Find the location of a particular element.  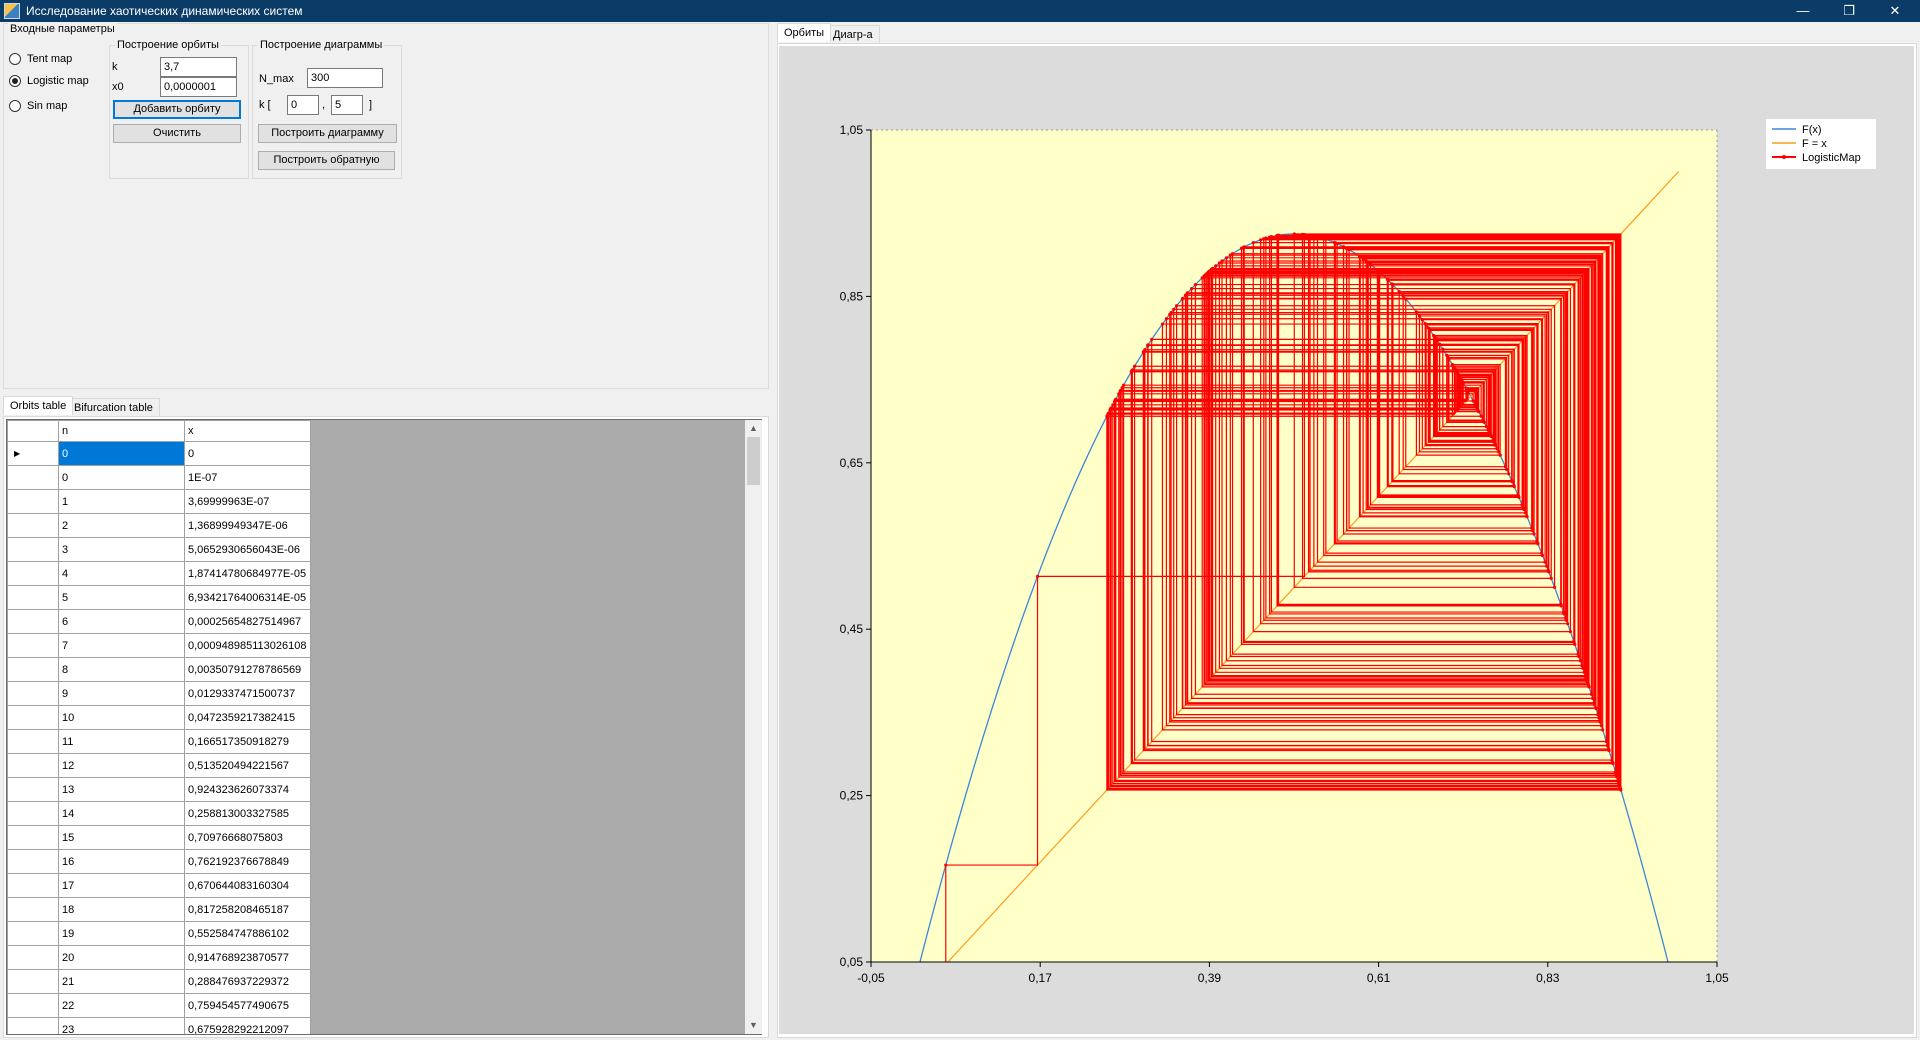

tab-orbits-table: Orbits table is located at coordinates (38, 405).